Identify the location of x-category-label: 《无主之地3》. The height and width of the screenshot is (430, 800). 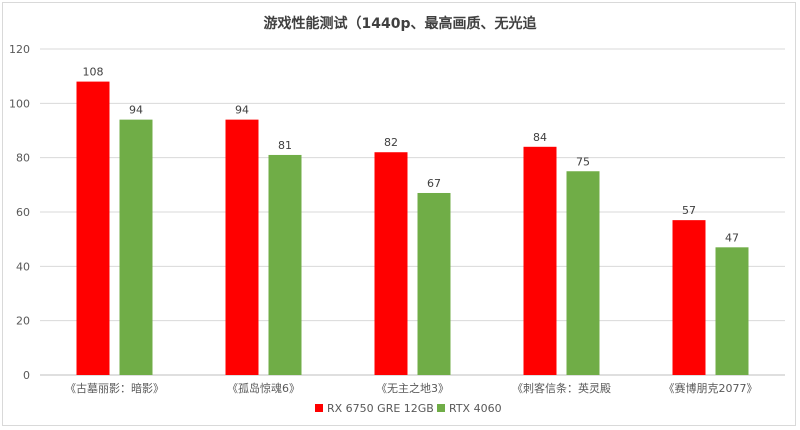
(412, 388).